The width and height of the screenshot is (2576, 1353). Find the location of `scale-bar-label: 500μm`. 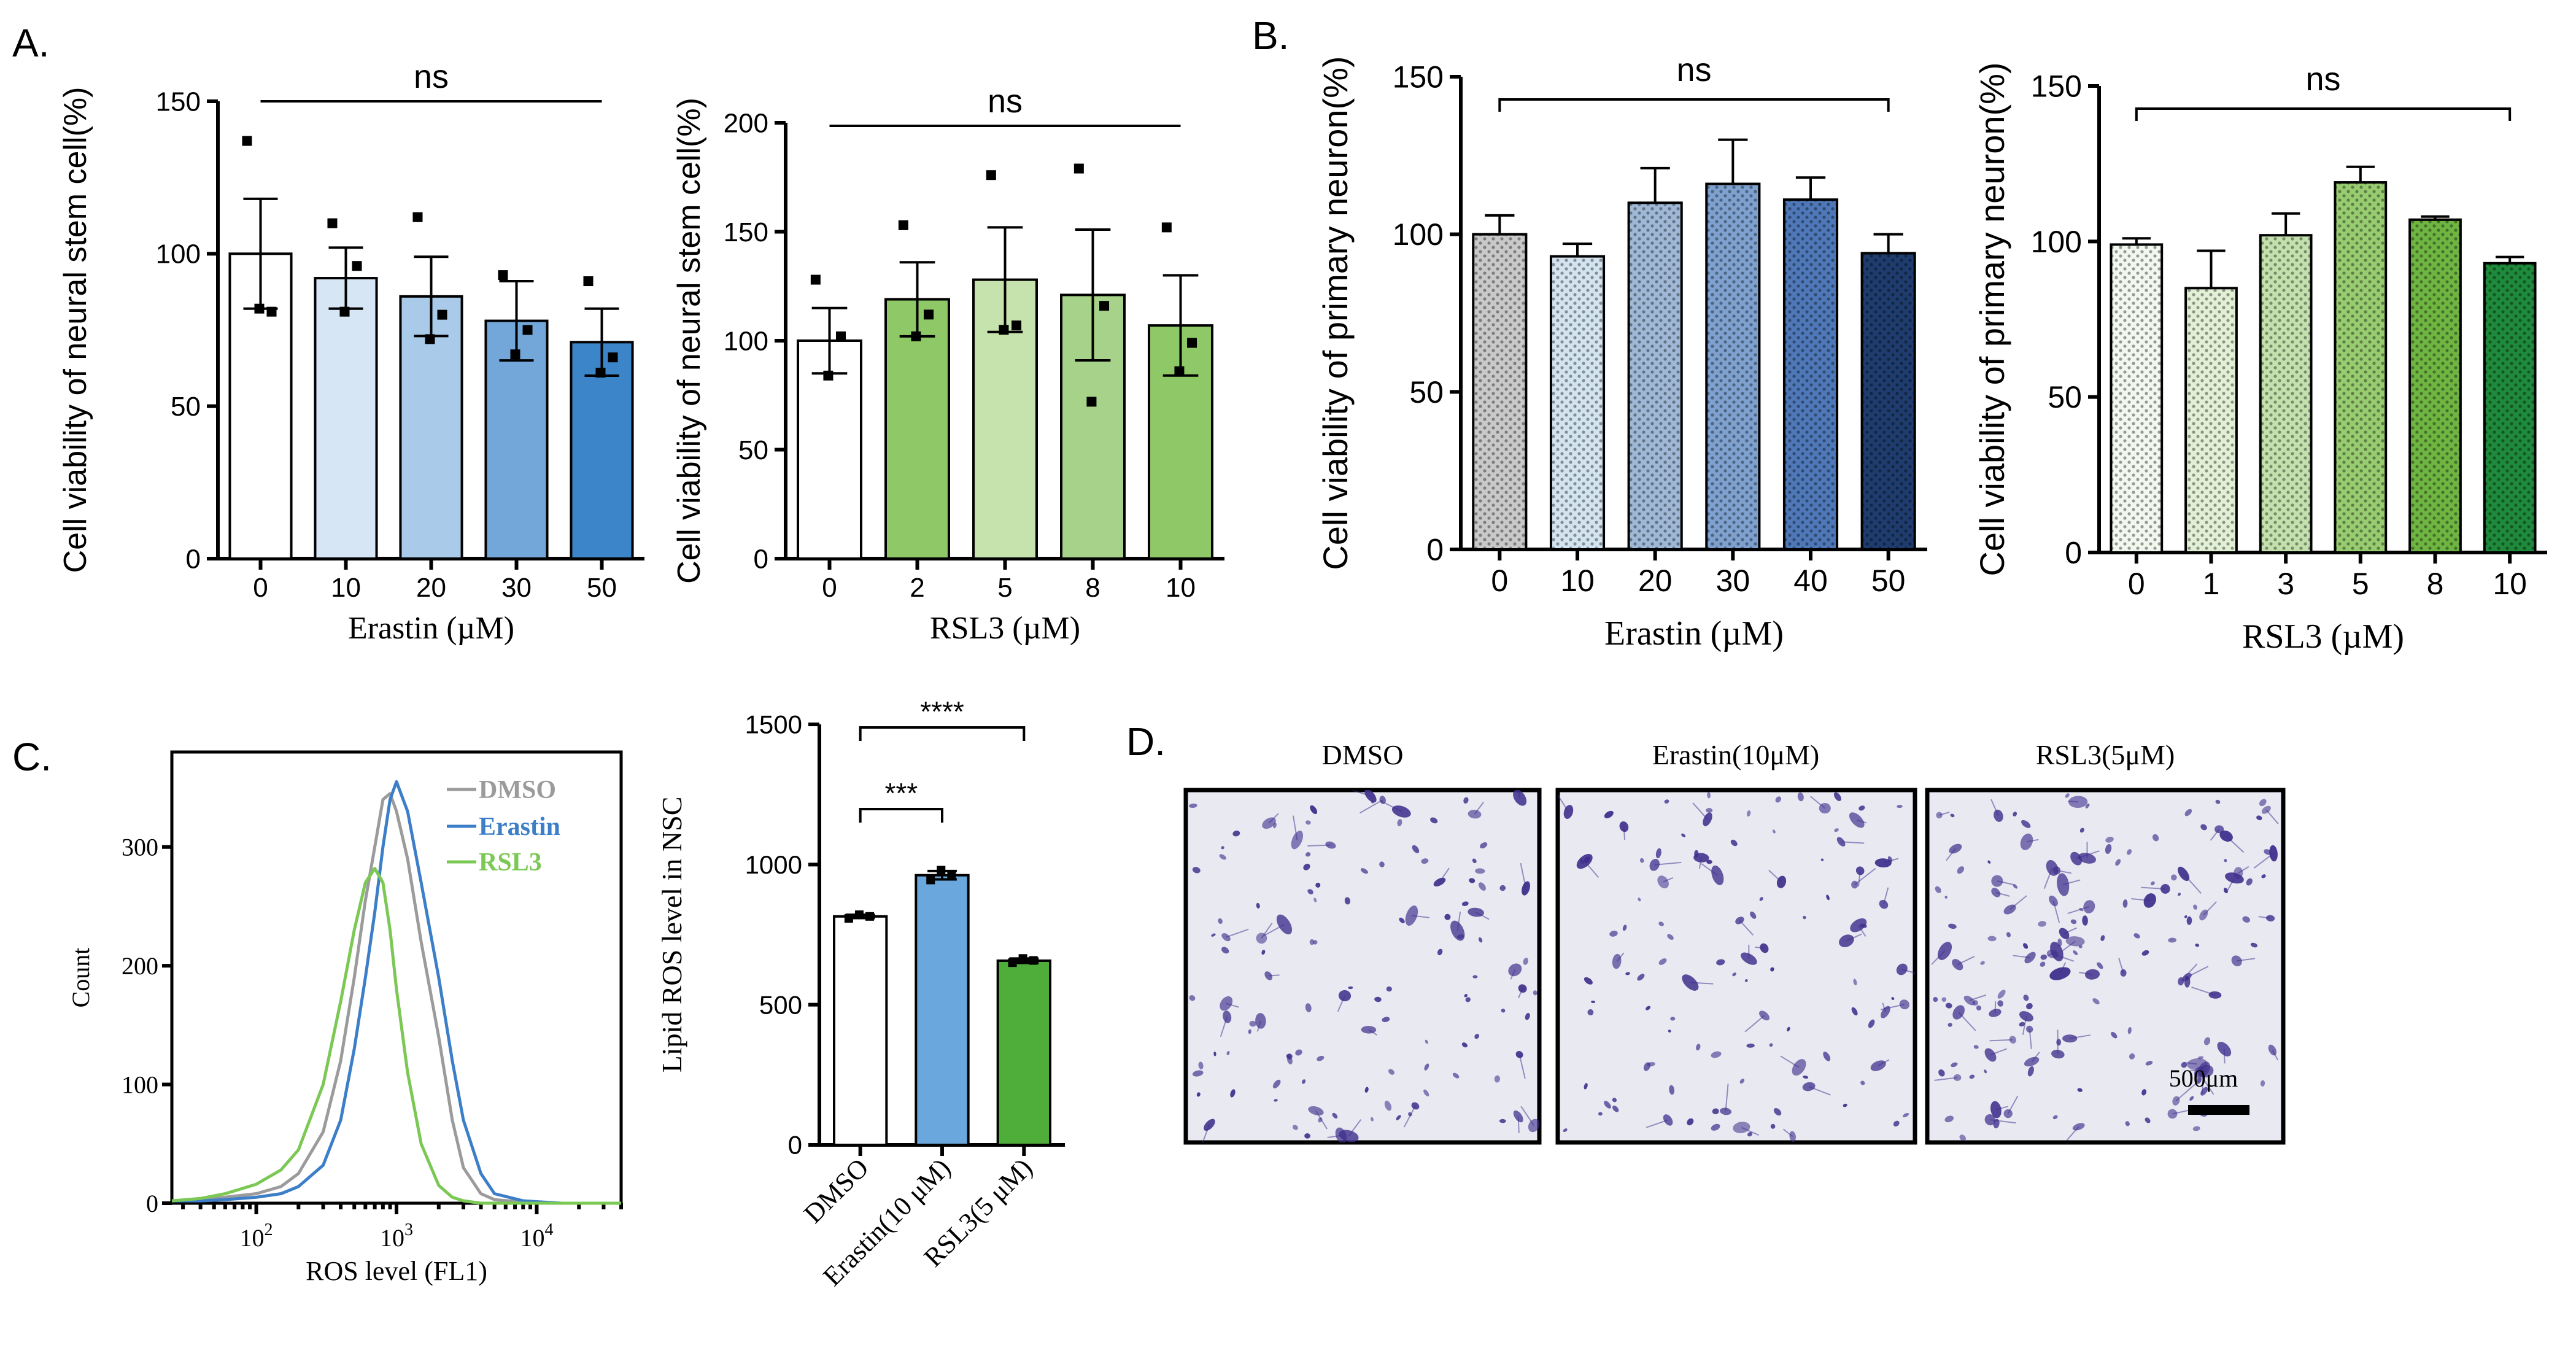

scale-bar-label: 500μm is located at coordinates (2203, 1078).